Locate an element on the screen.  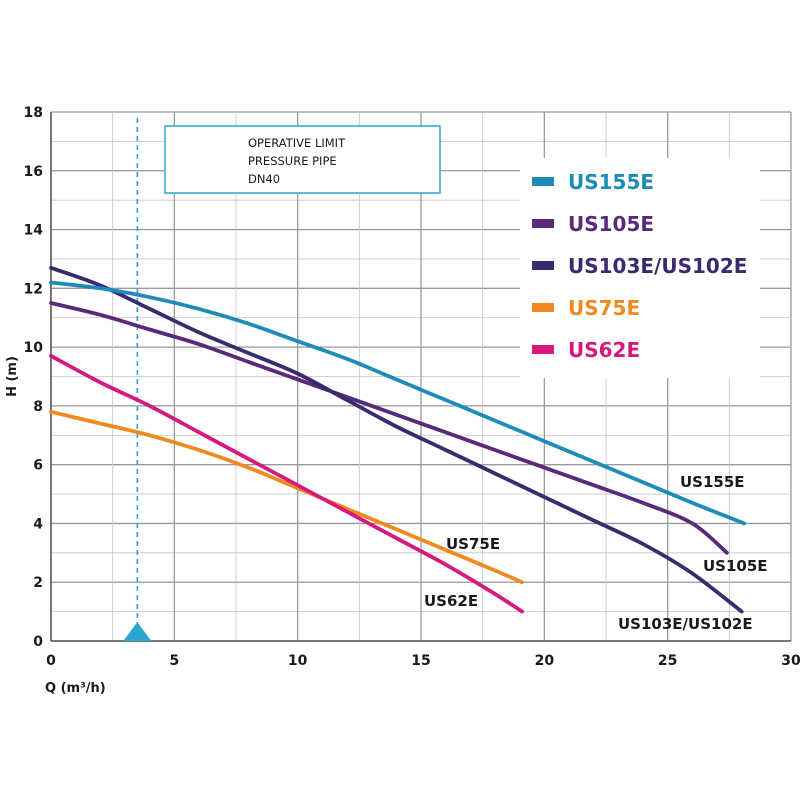
legend-entry: US103E/US102E is located at coordinates (657, 266).